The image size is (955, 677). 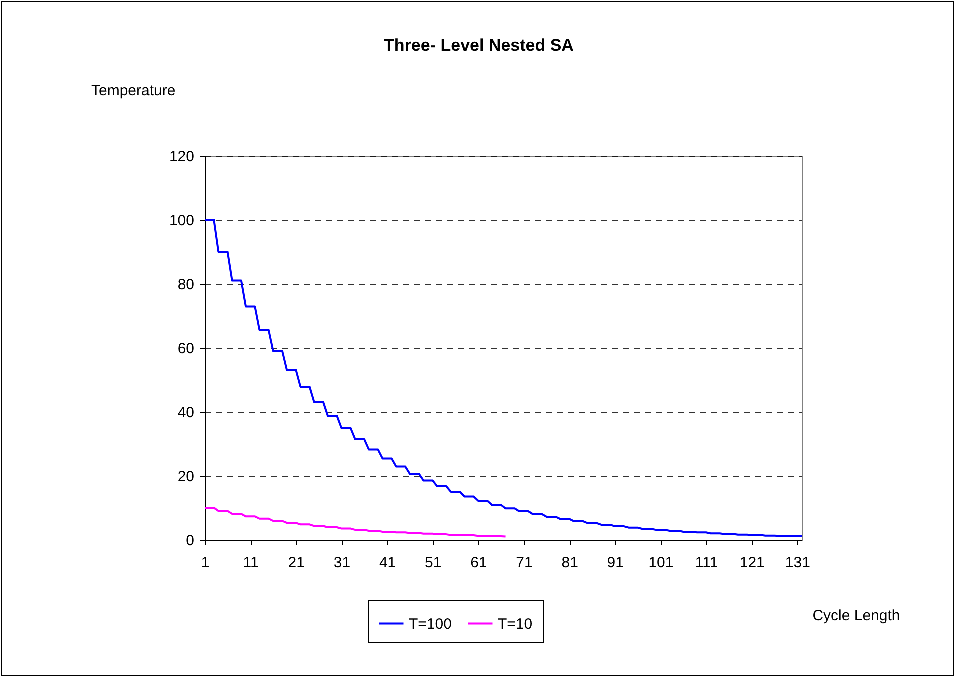 What do you see at coordinates (856, 616) in the screenshot?
I see `x-axis-title: Cycle Length` at bounding box center [856, 616].